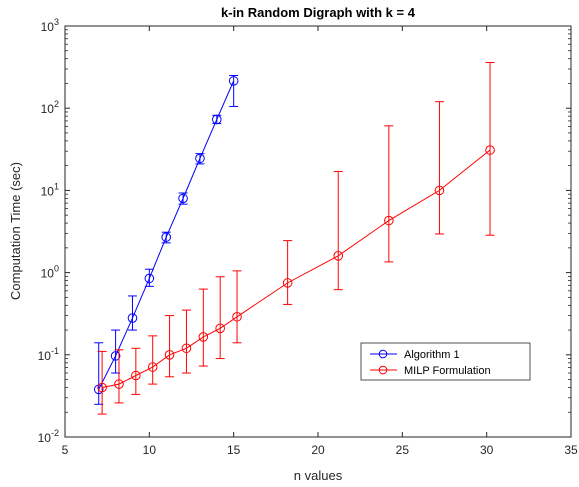 The image size is (579, 487). What do you see at coordinates (50, 189) in the screenshot?
I see `y-tick-label: 10¹` at bounding box center [50, 189].